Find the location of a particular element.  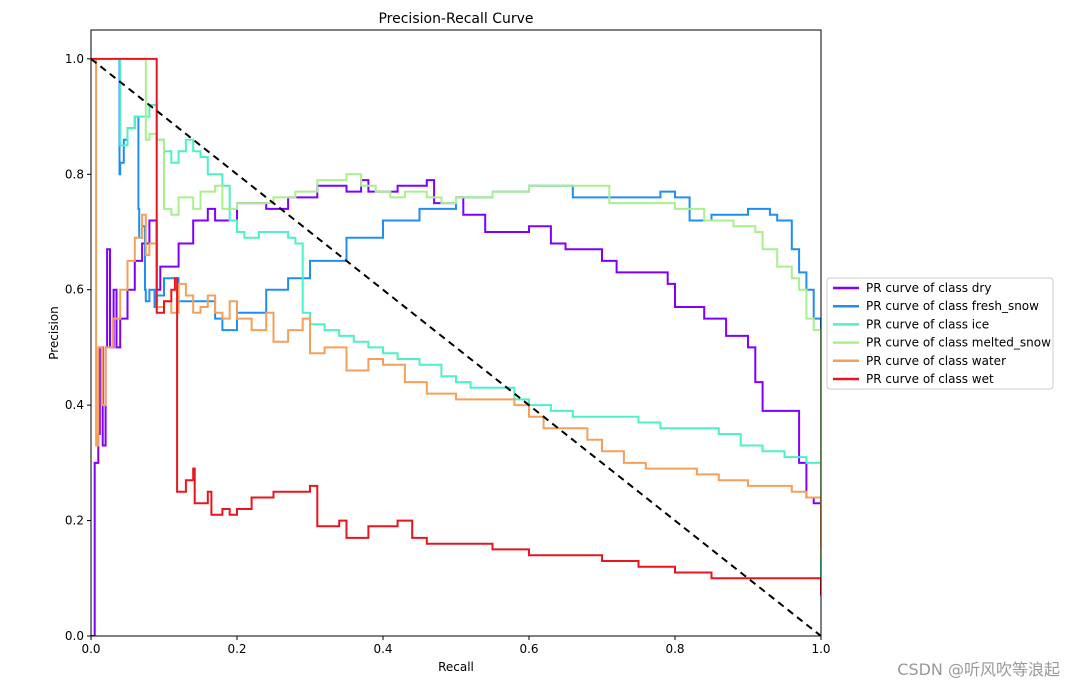

chart-title: Precision-Recall Curve is located at coordinates (455, 19).